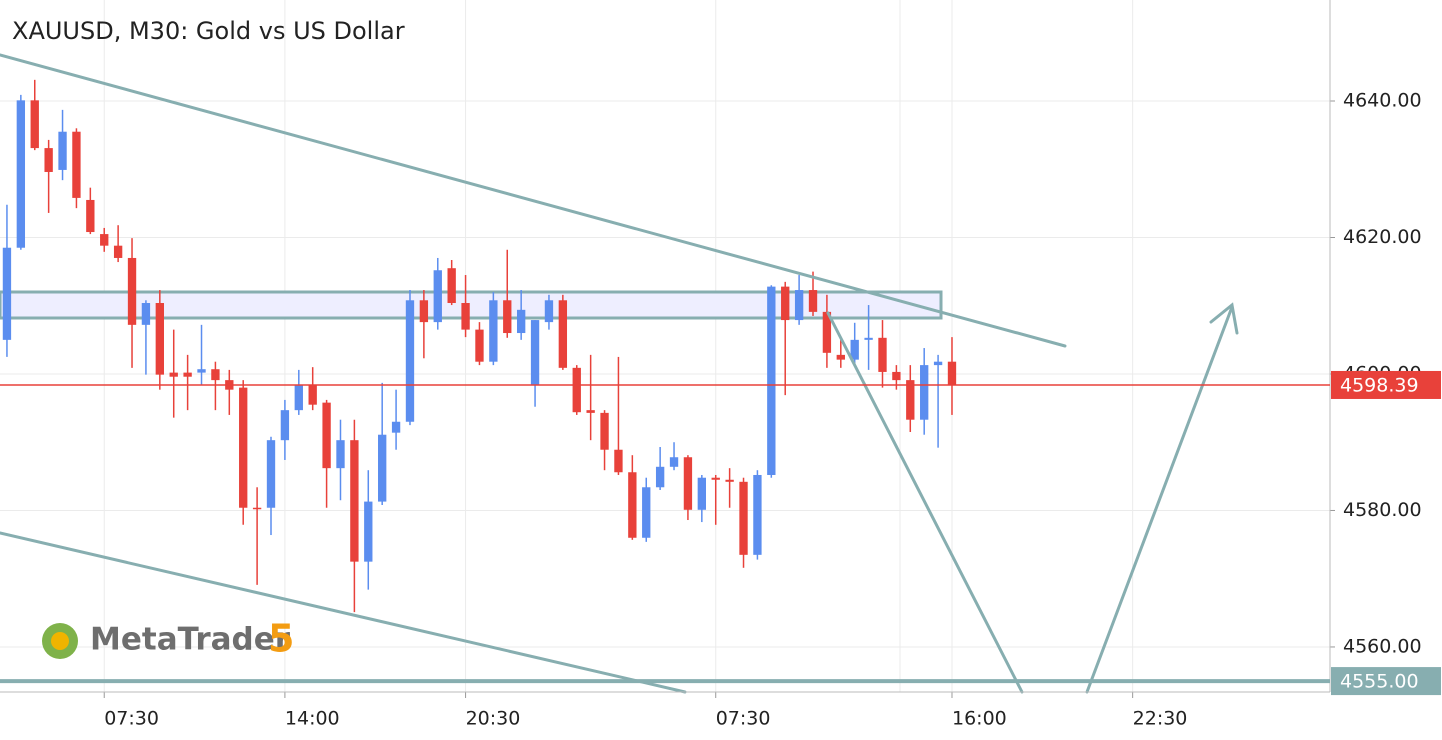  What do you see at coordinates (1379, 385) in the screenshot?
I see `price-label: 4598.39` at bounding box center [1379, 385].